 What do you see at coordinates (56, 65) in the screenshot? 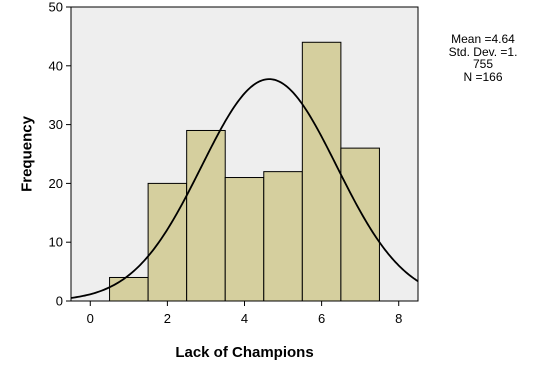
I see `y-tick-label-40: 40` at bounding box center [56, 65].